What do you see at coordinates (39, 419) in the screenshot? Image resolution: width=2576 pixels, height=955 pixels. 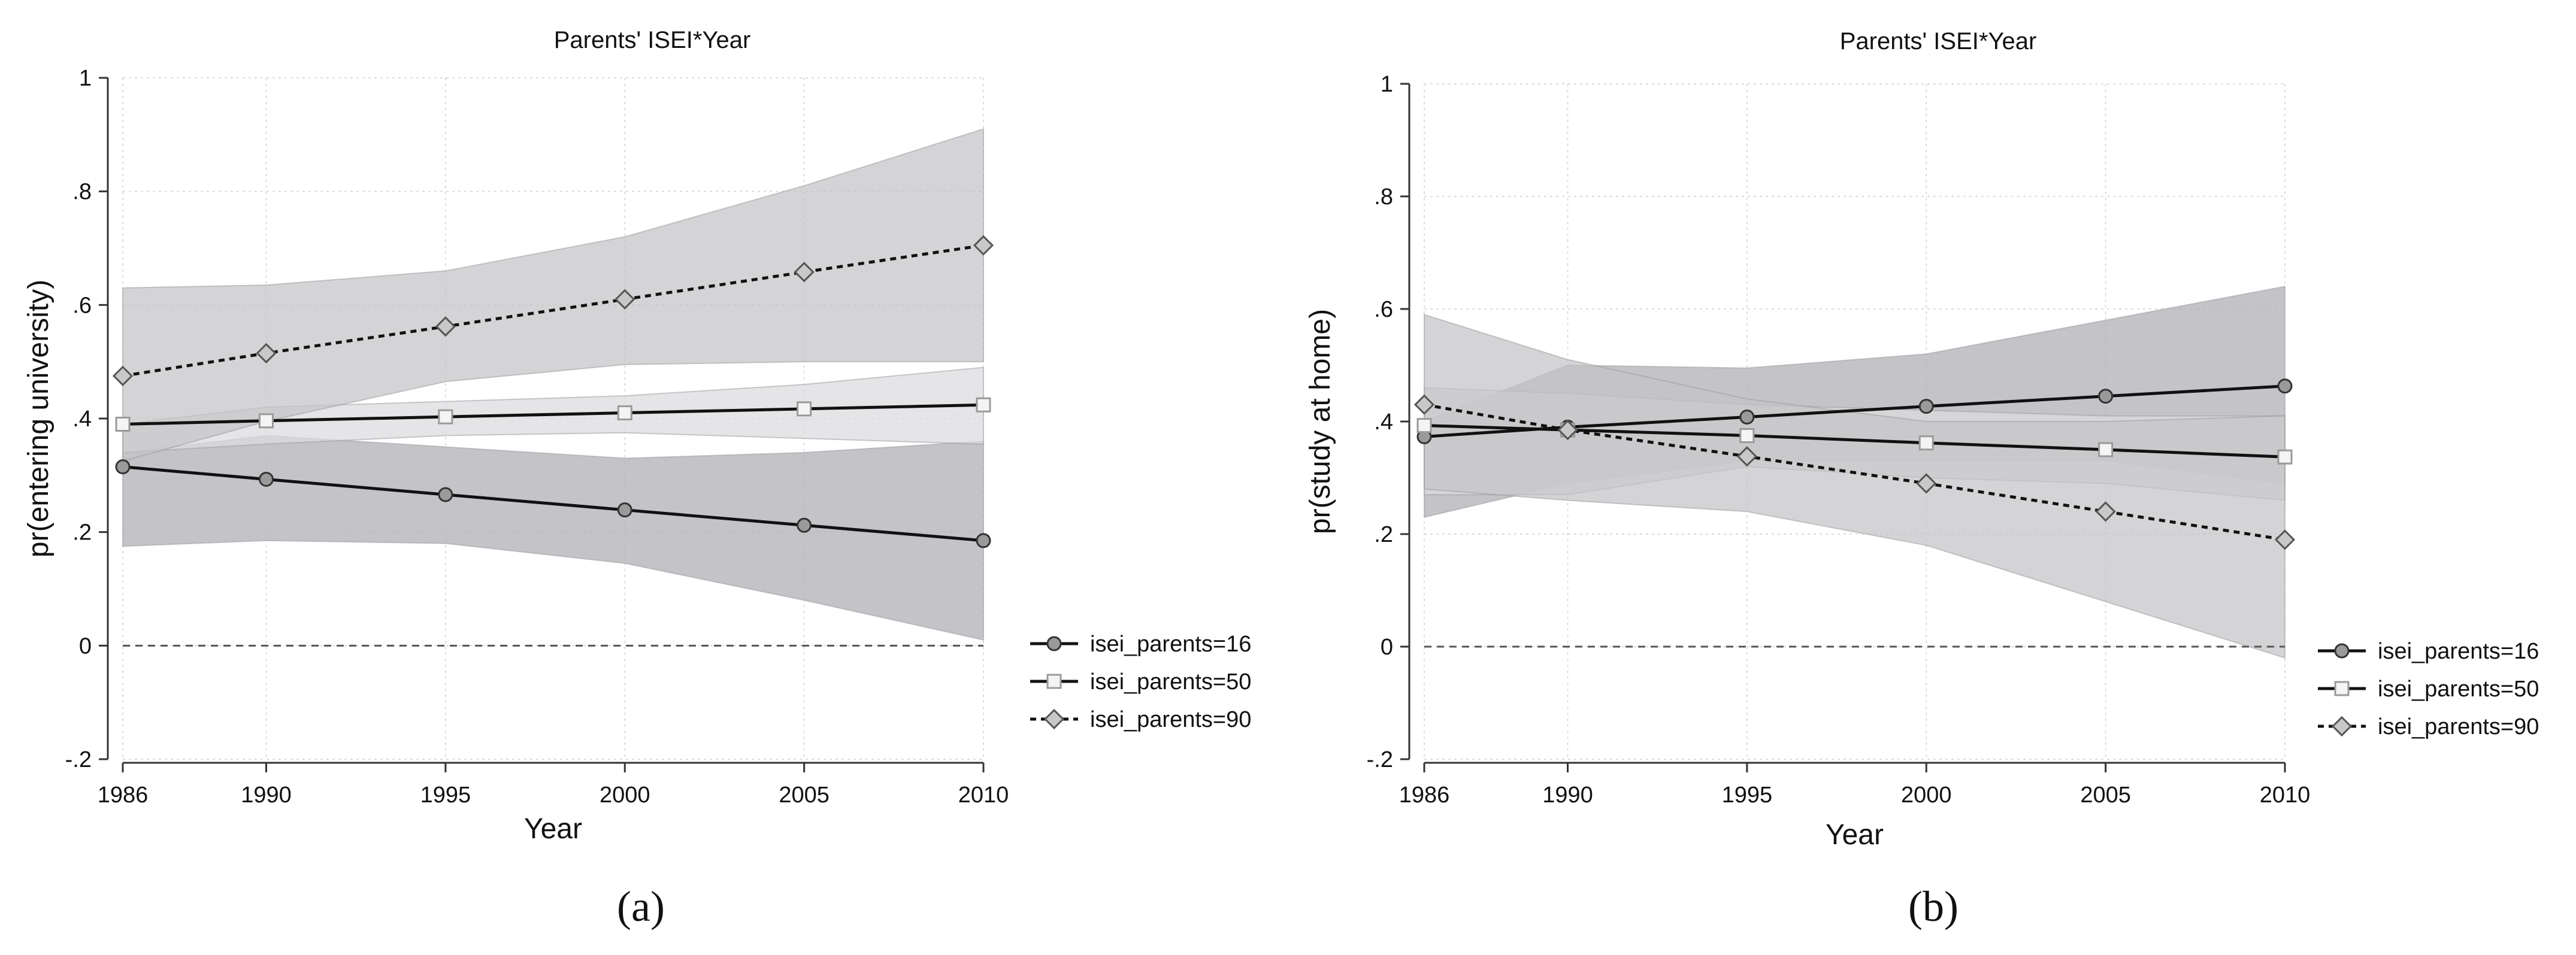 I see `y-axis-label: pr(entering university)` at bounding box center [39, 419].